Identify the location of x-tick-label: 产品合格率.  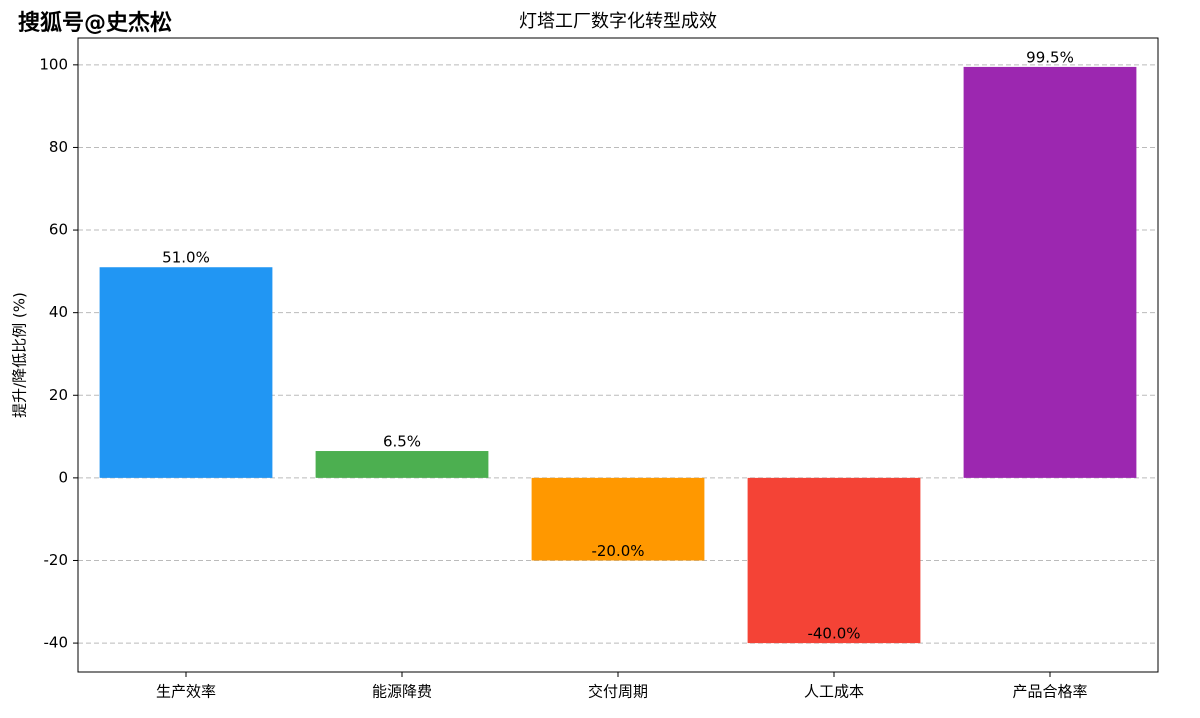
(1049, 692).